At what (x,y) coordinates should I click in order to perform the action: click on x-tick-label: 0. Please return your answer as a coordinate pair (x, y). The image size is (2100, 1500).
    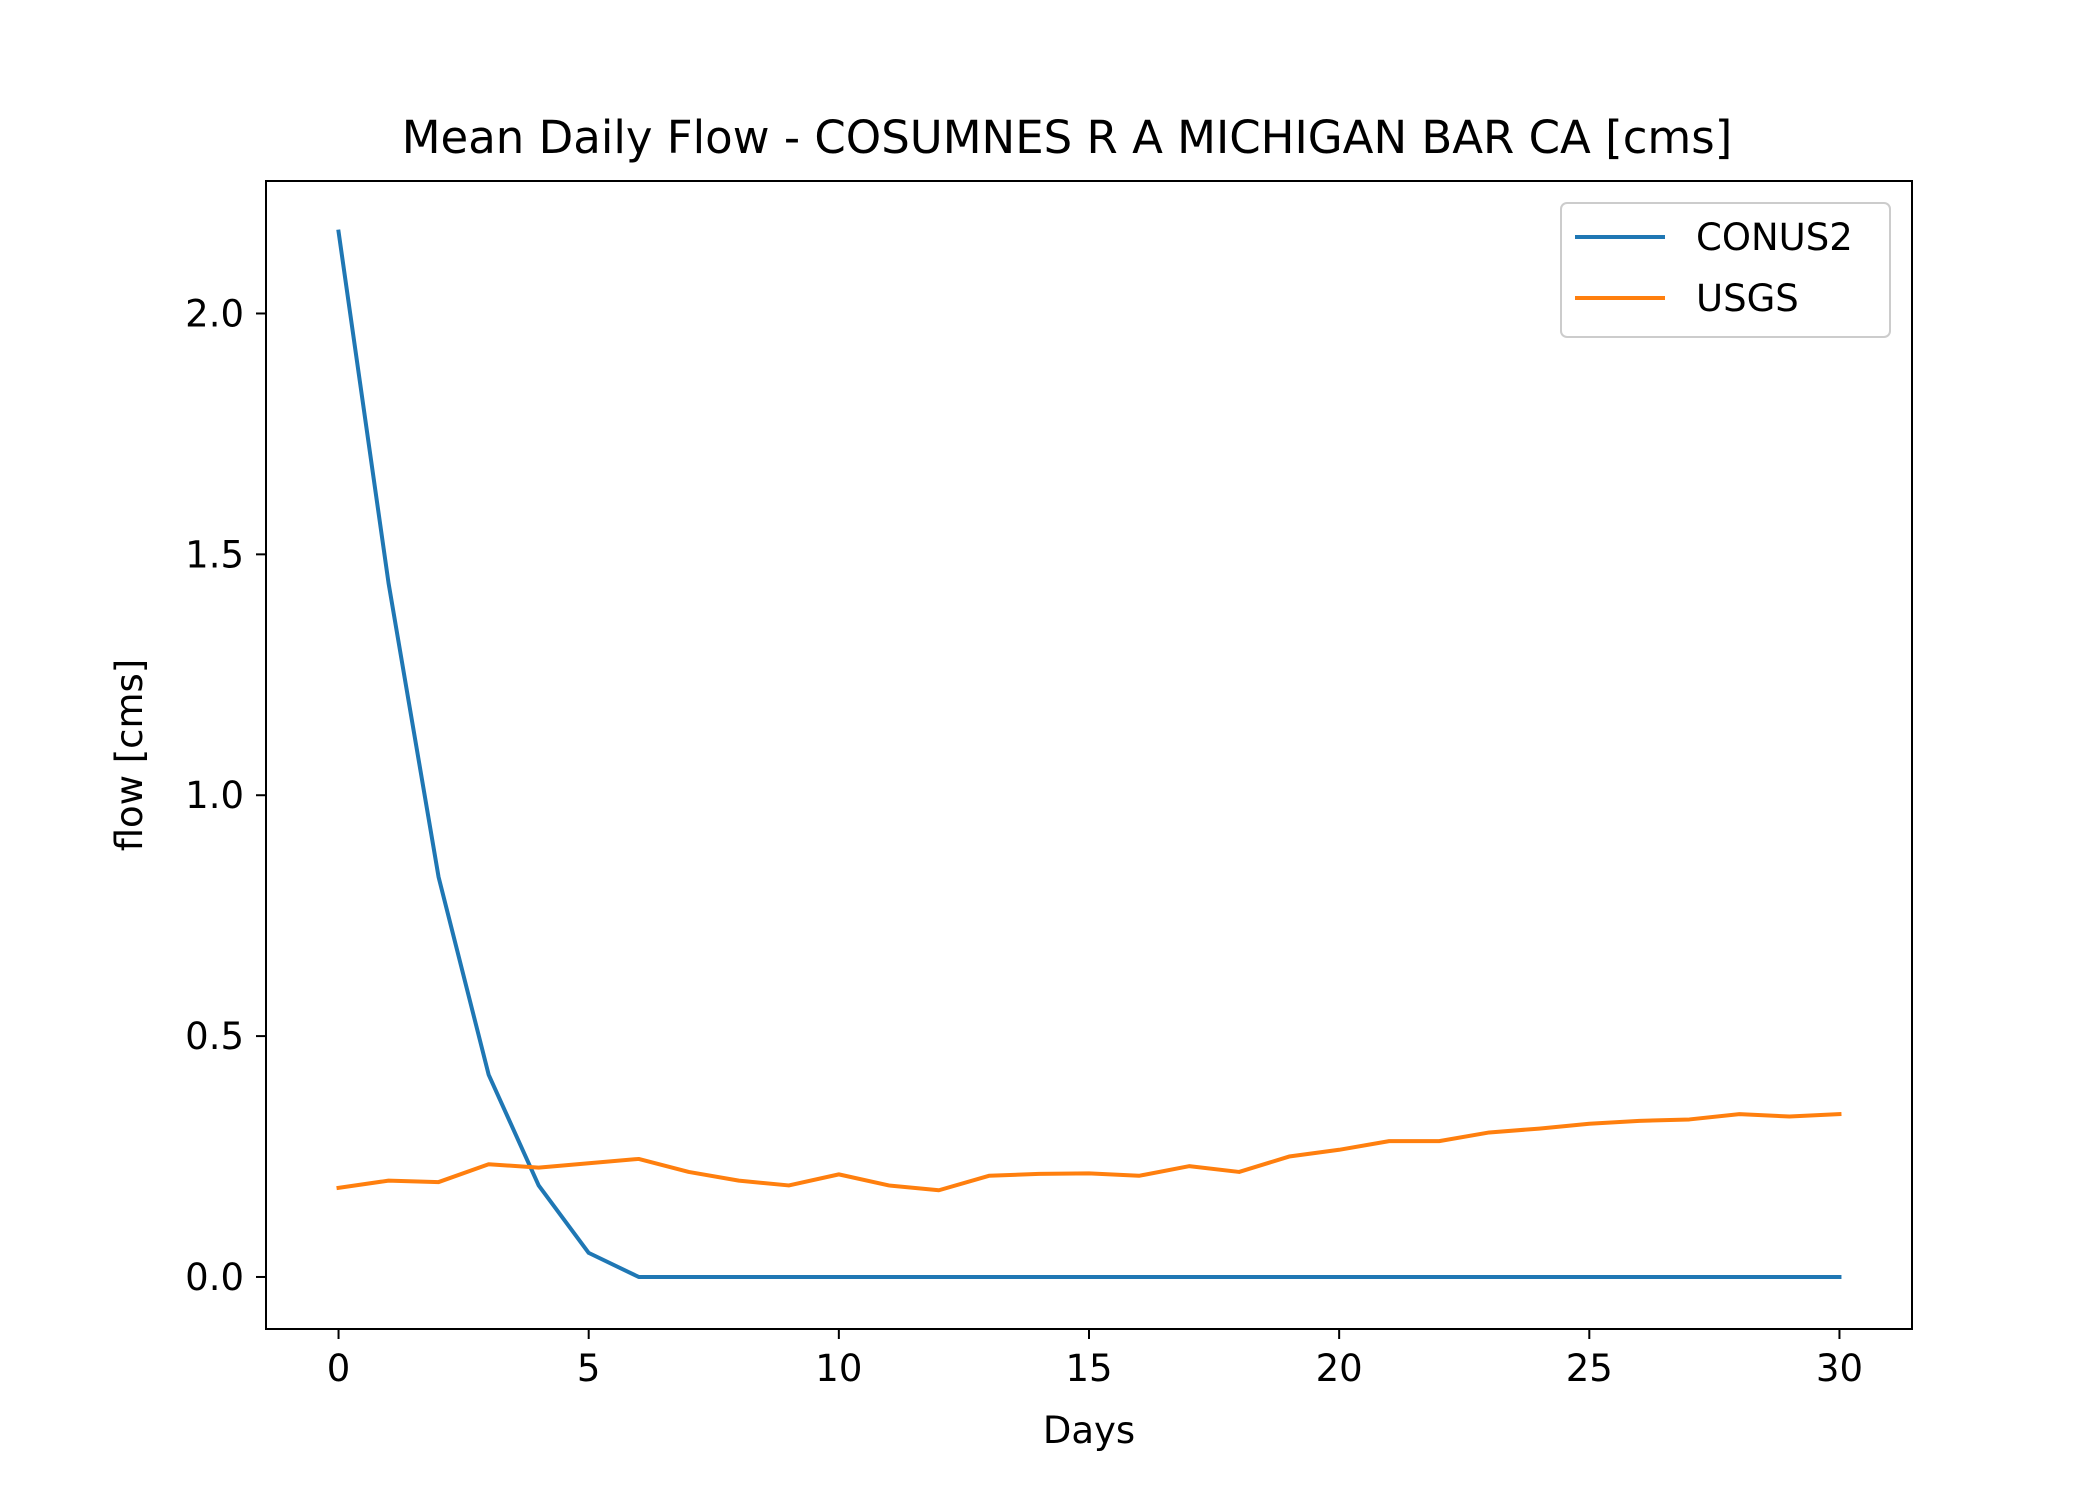
    Looking at the image, I should click on (339, 1368).